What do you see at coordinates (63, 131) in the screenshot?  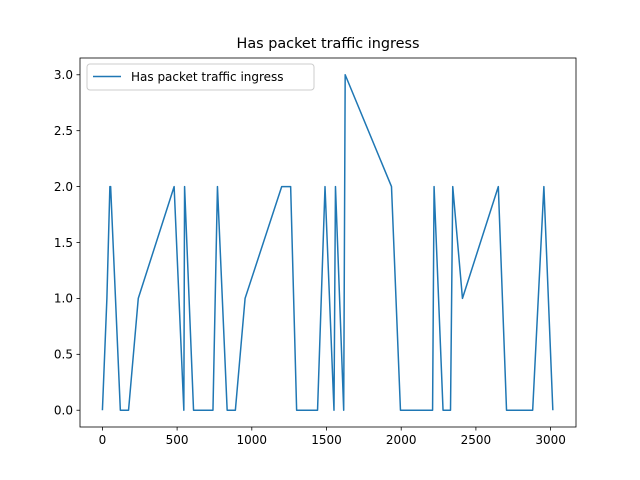 I see `y-tick-label: 2.5` at bounding box center [63, 131].